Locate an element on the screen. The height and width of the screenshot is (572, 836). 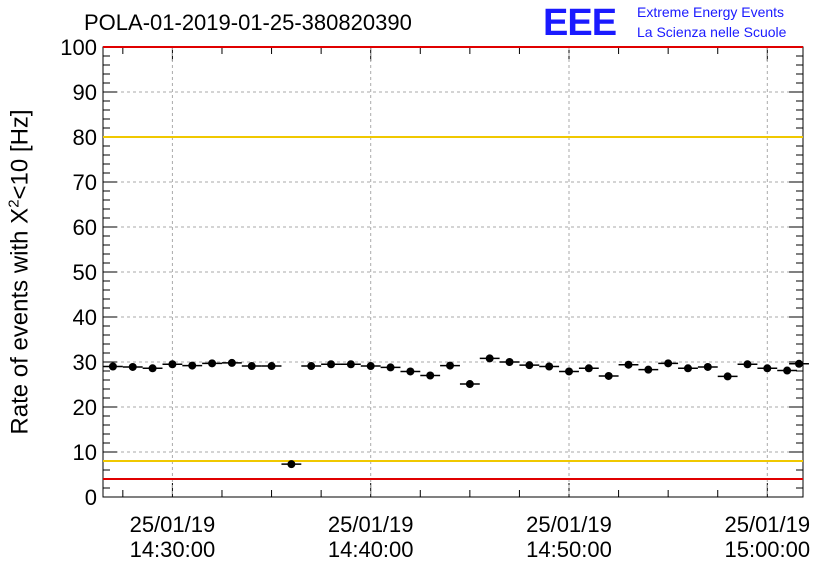
x-tick-time: 15:00:00 is located at coordinates (767, 549).